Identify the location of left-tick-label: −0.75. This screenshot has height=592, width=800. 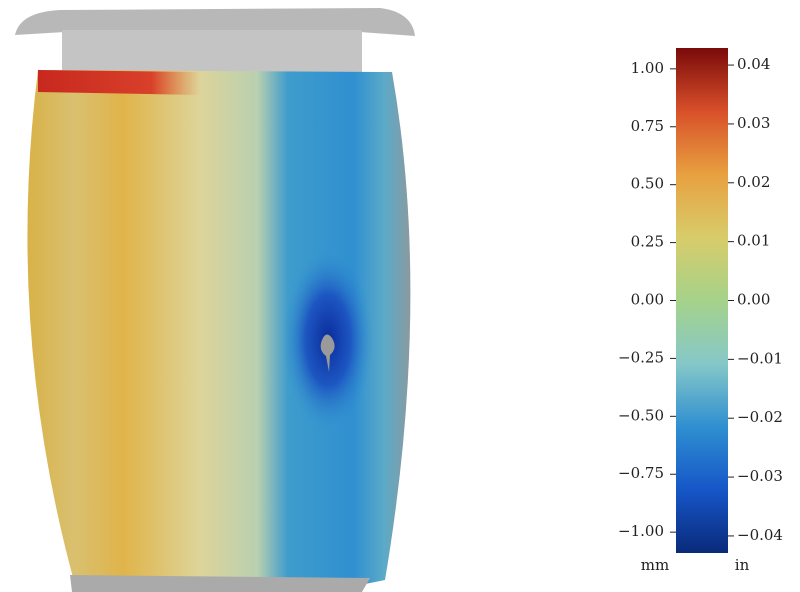
(641, 473).